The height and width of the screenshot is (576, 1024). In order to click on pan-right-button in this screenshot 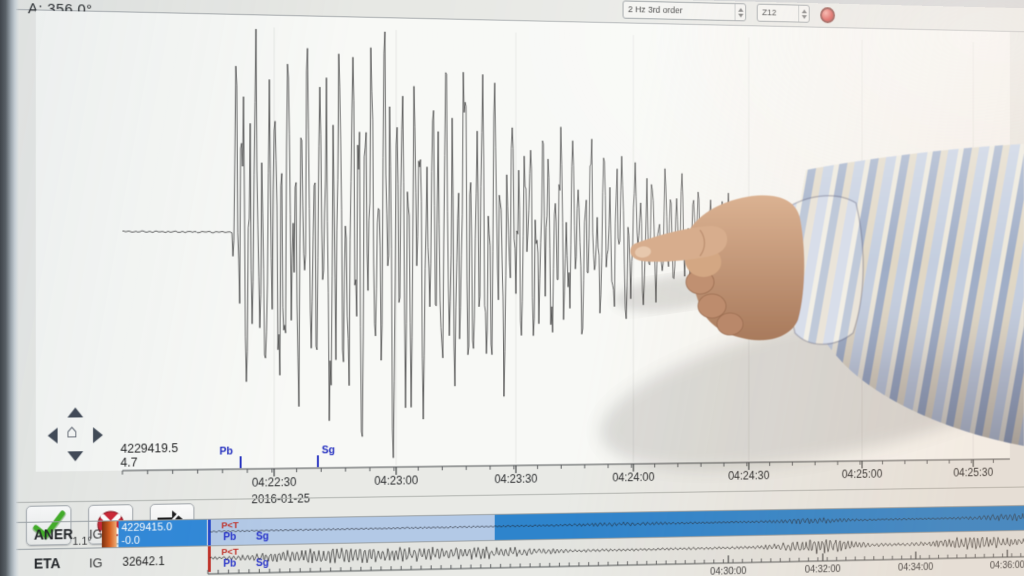, I will do `click(98, 435)`.